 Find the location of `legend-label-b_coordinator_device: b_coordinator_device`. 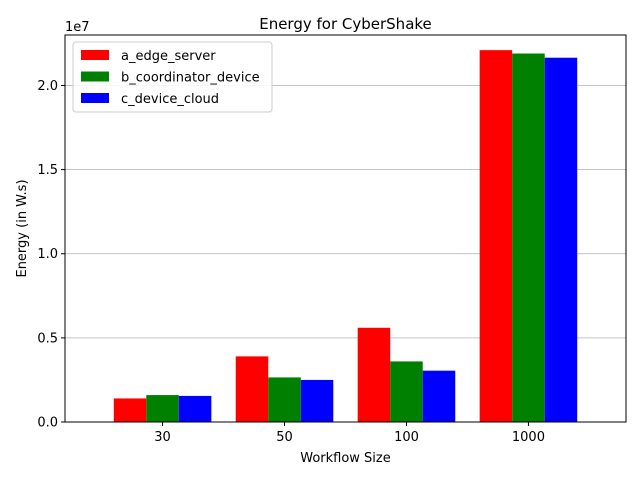

legend-label-b_coordinator_device: b_coordinator_device is located at coordinates (190, 78).